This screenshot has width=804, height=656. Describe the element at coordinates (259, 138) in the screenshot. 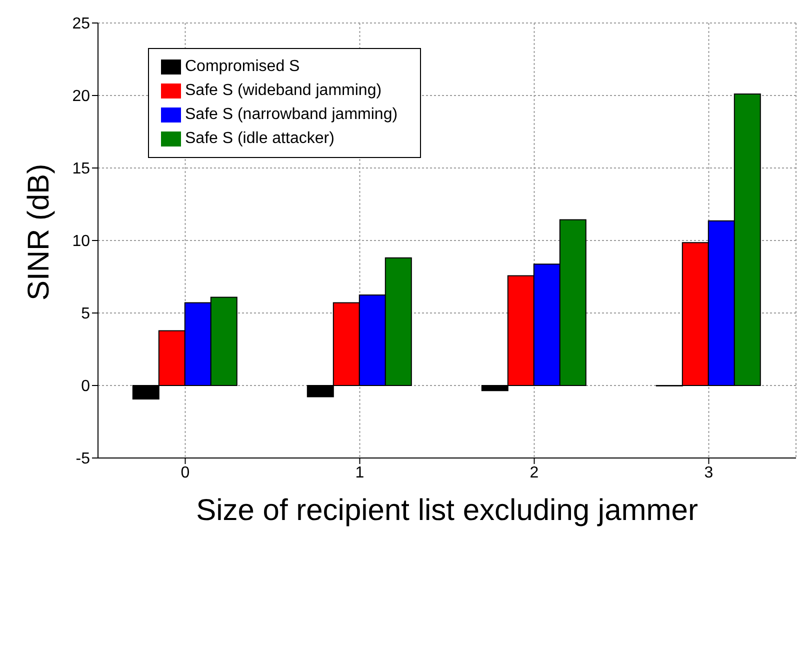

I see `legend-label: Safe S (idle attacker)` at that location.